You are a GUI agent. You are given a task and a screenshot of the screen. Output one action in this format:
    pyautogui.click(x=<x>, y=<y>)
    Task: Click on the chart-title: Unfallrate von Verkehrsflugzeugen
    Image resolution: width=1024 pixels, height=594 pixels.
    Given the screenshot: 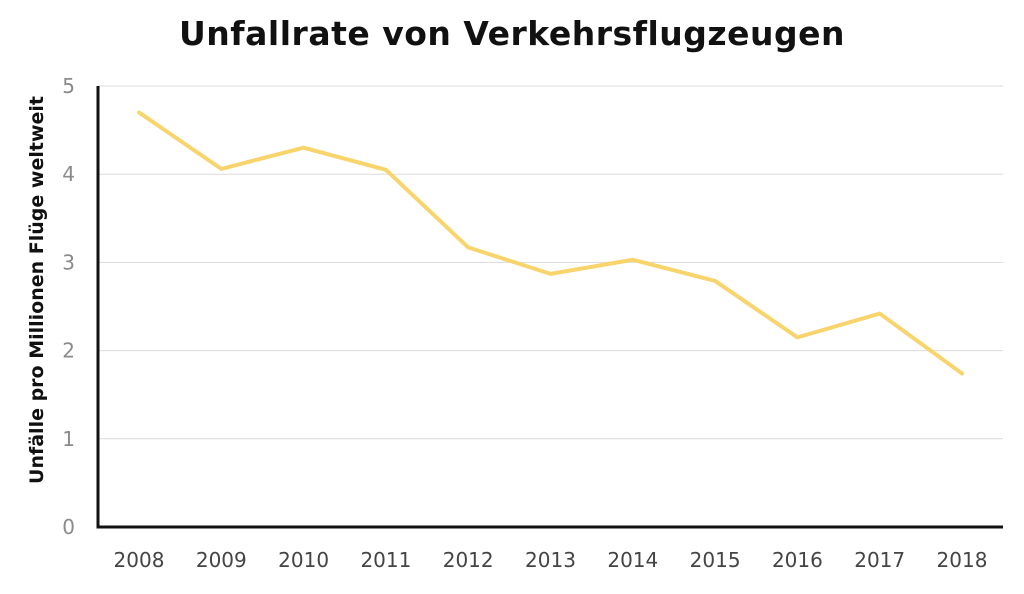 What is the action you would take?
    pyautogui.click(x=512, y=33)
    